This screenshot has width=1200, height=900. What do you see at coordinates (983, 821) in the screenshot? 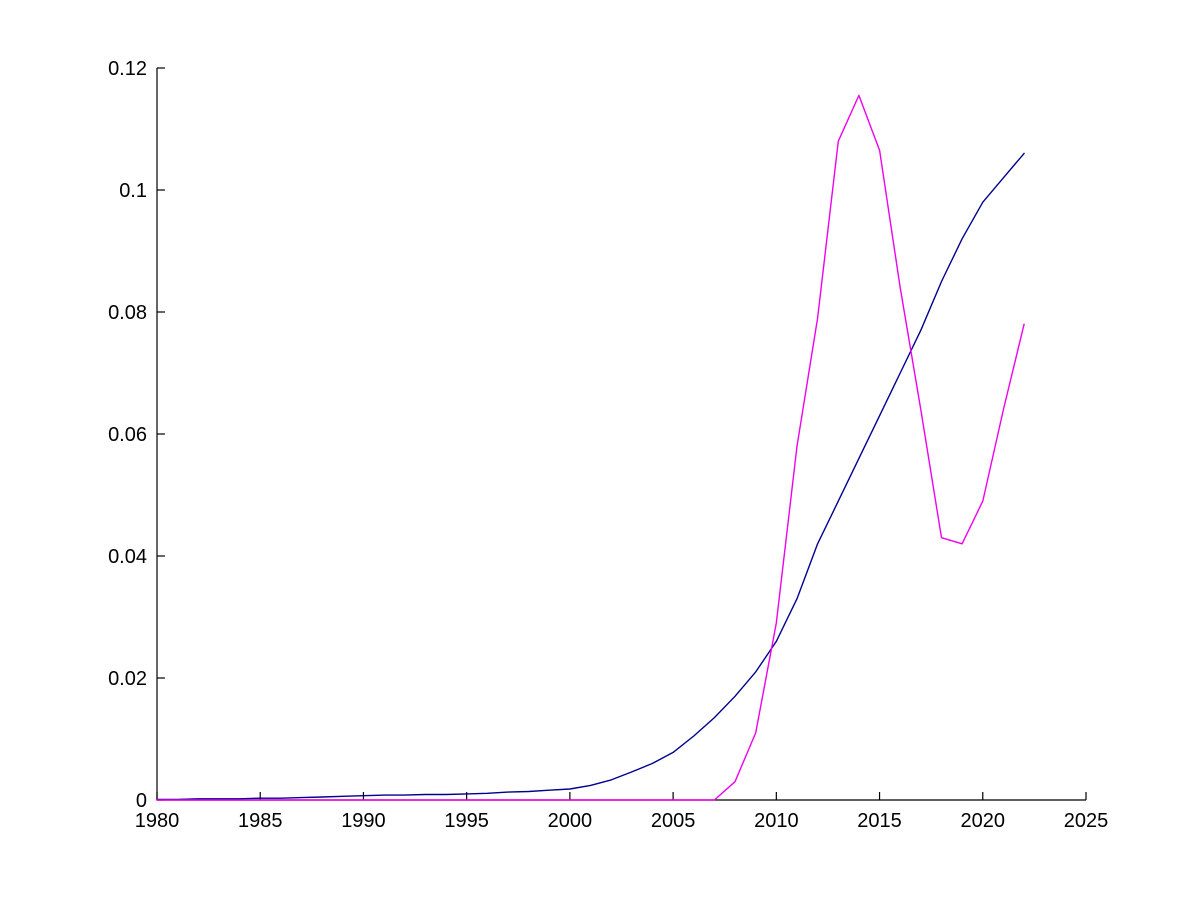
I see `x-tick-label: 2020` at bounding box center [983, 821].